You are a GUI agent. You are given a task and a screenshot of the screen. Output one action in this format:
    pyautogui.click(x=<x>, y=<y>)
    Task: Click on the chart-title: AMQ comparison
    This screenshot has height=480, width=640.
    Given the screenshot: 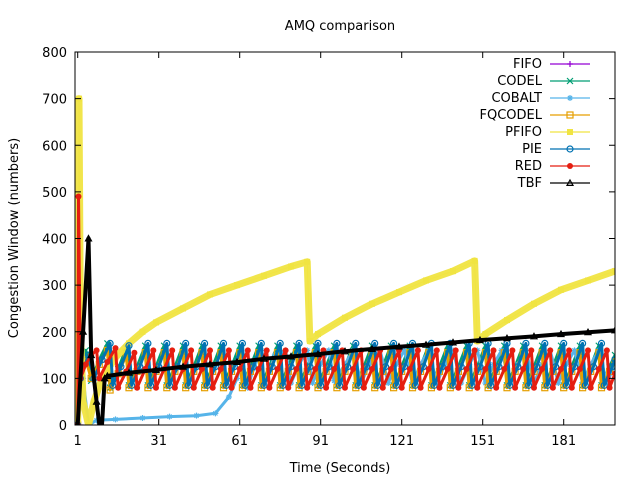 What is the action you would take?
    pyautogui.click(x=340, y=26)
    